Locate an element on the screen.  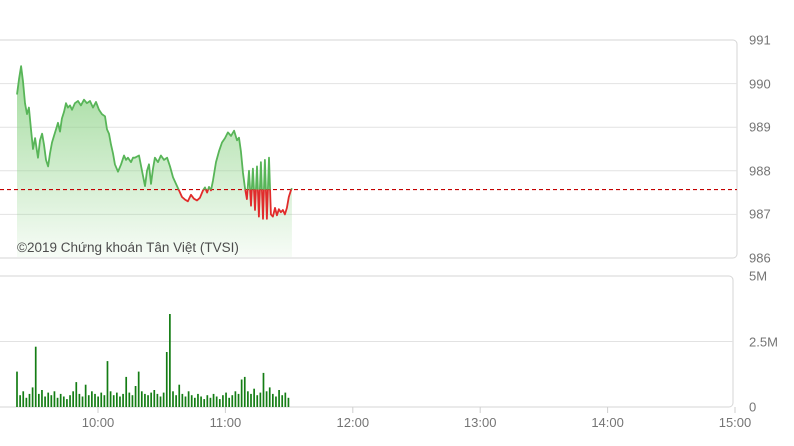
volume-bars is located at coordinates (153, 360).